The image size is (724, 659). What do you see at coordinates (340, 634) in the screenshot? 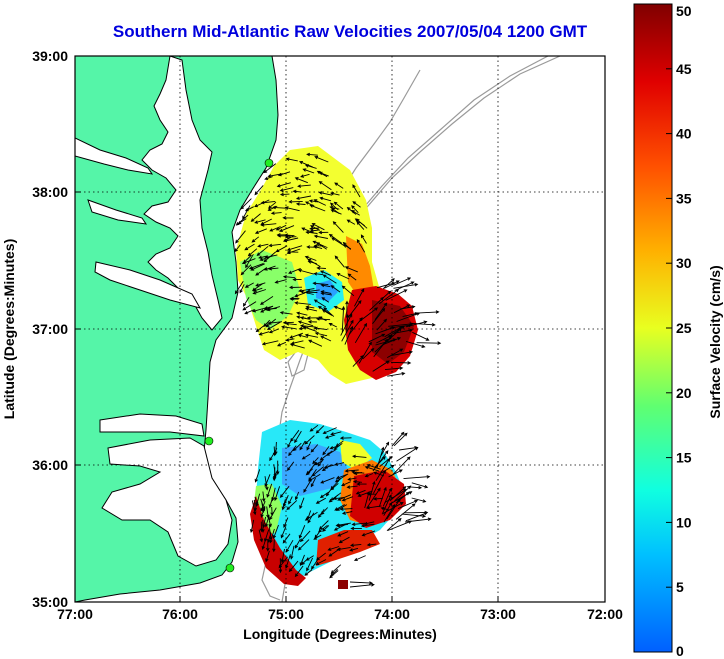
I see `x-axis-label: Longitude (Degrees:Minutes)` at bounding box center [340, 634].